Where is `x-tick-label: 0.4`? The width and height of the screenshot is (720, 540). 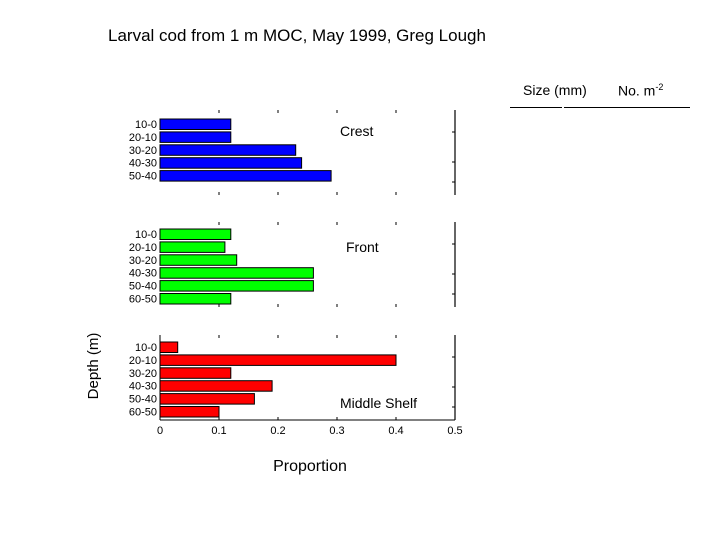 x-tick-label: 0.4 is located at coordinates (395, 431).